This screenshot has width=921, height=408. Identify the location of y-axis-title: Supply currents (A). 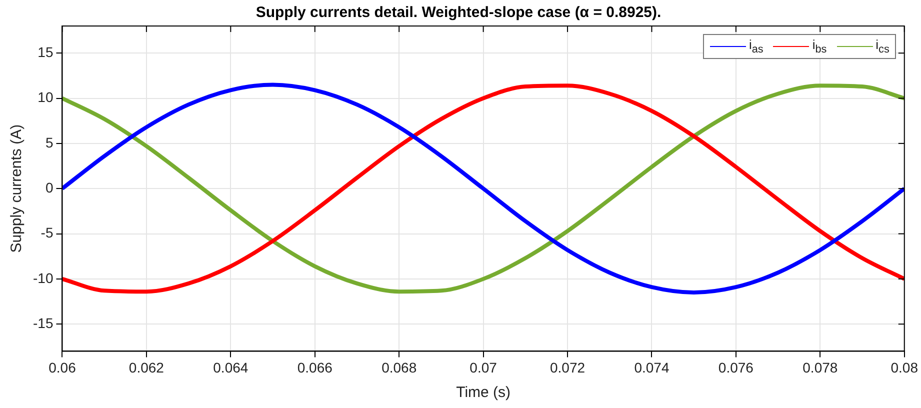
(17, 188).